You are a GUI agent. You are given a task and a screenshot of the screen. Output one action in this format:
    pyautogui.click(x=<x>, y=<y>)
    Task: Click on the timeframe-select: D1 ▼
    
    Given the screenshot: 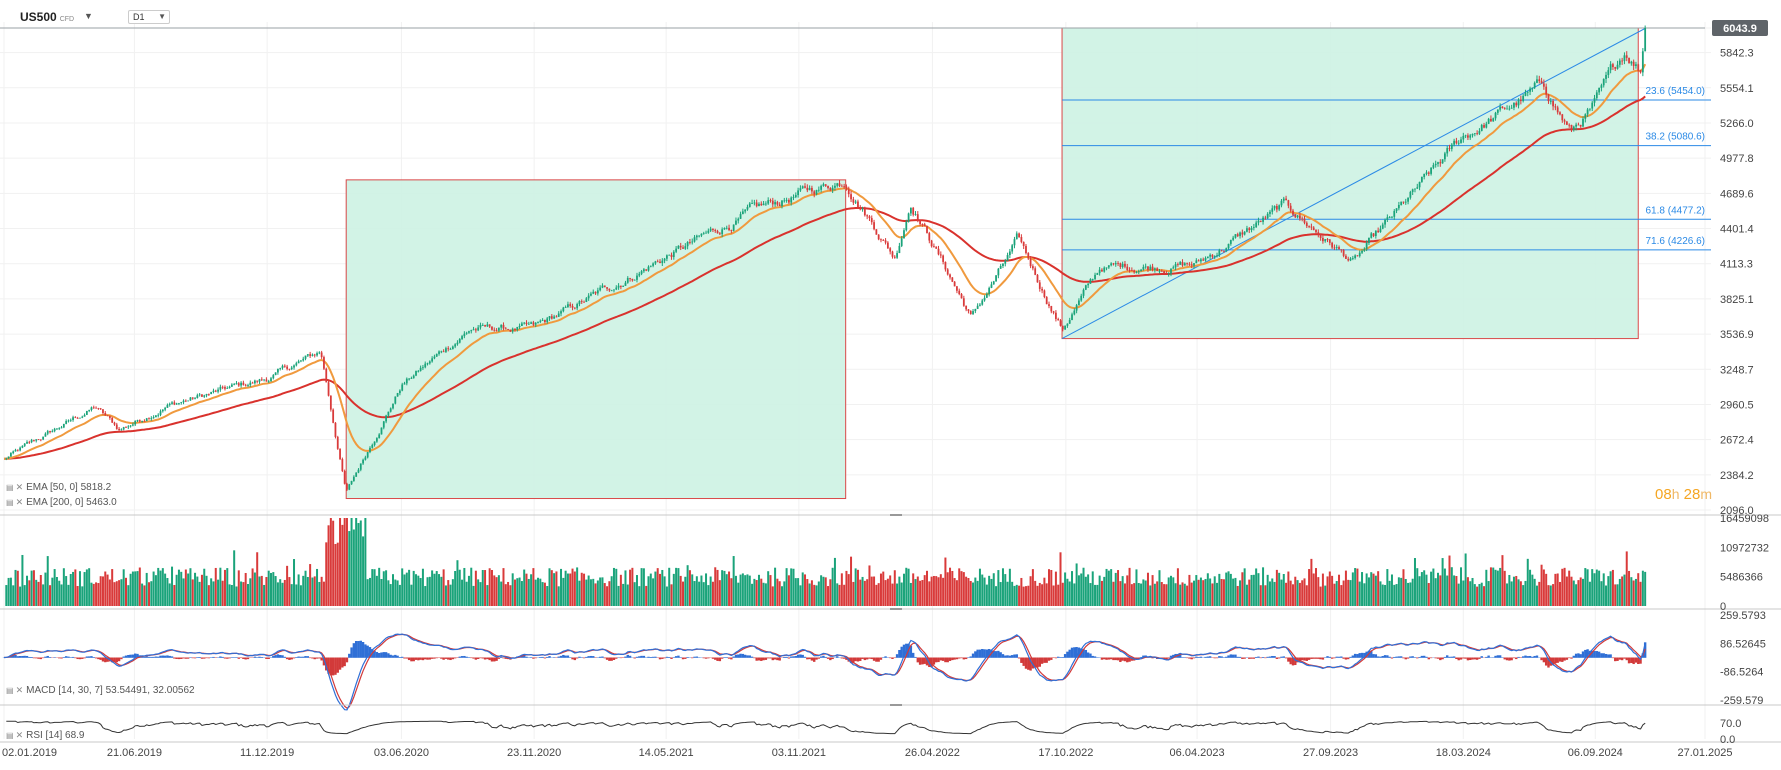 What is the action you would take?
    pyautogui.click(x=149, y=17)
    